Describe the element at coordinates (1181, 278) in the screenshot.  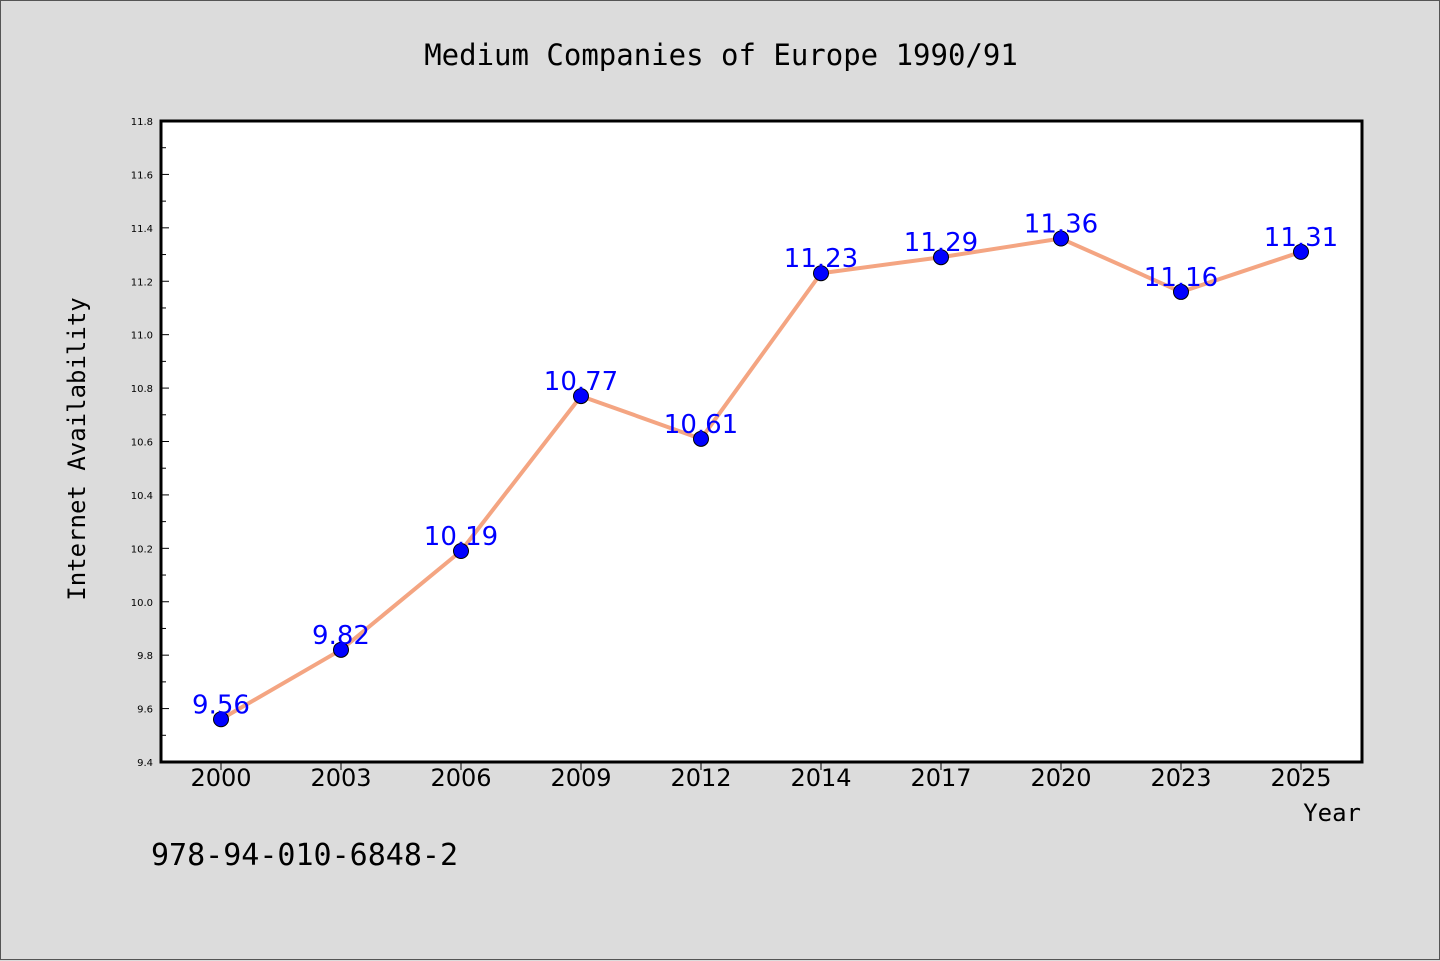
I see `data-label: 11.16` at that location.